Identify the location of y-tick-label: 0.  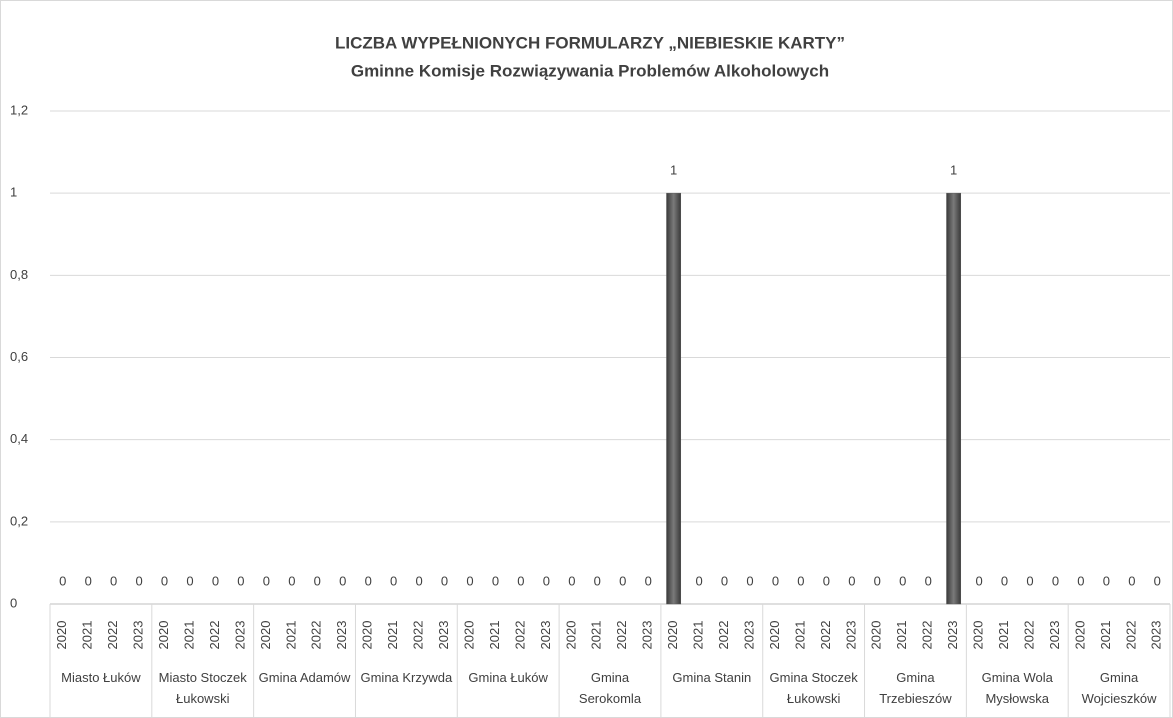
(13, 602).